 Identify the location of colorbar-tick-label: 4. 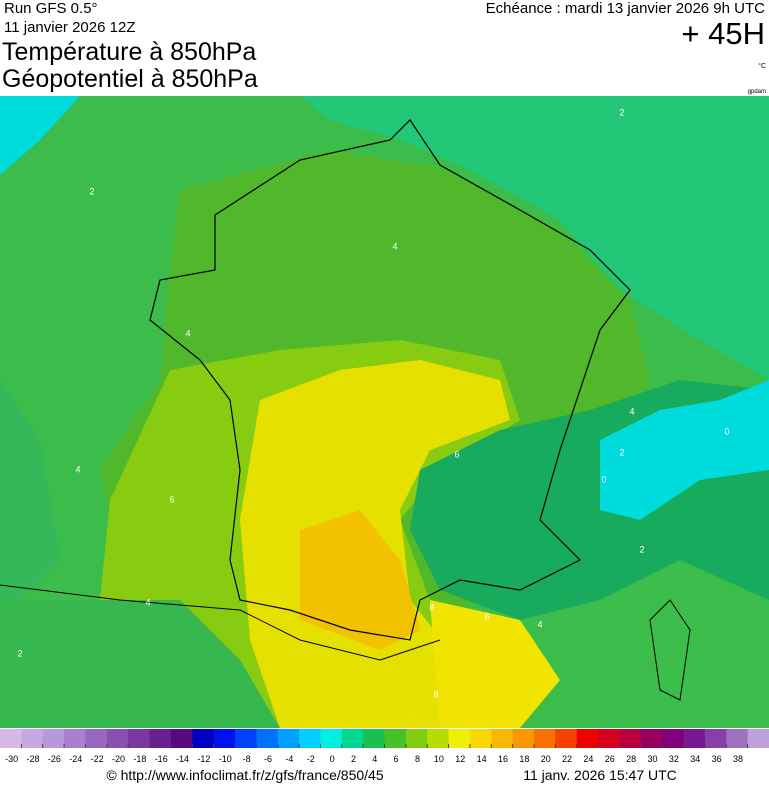
(374, 759).